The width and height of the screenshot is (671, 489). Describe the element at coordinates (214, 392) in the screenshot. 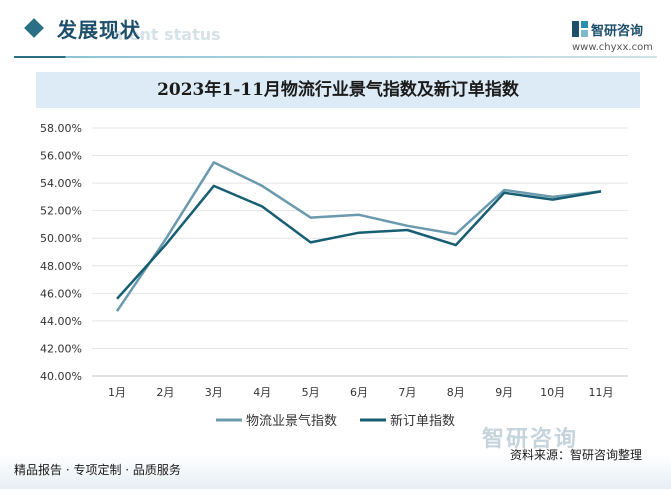

I see `x-tick-label: 3月` at that location.